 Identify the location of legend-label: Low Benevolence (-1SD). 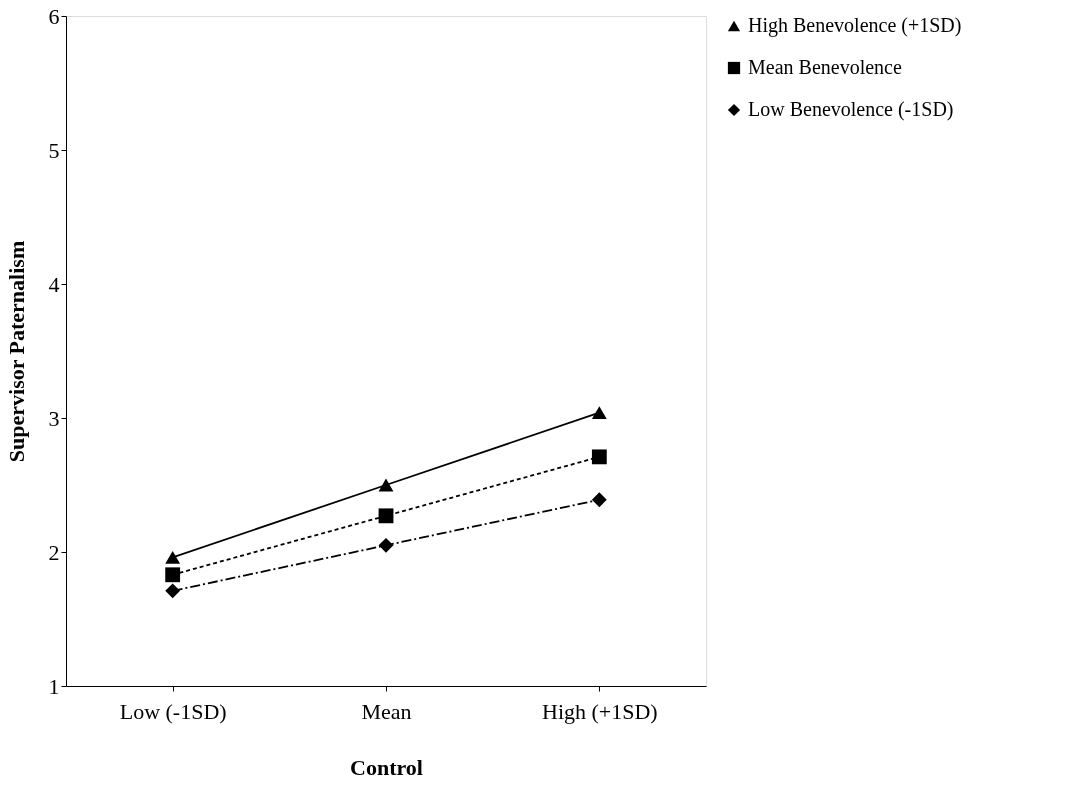
(851, 109).